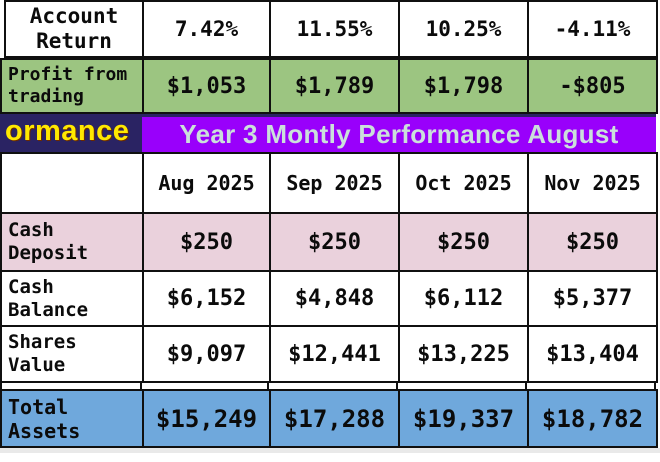  I want to click on shares-value-label-cell: Shares Value, so click(72, 354).